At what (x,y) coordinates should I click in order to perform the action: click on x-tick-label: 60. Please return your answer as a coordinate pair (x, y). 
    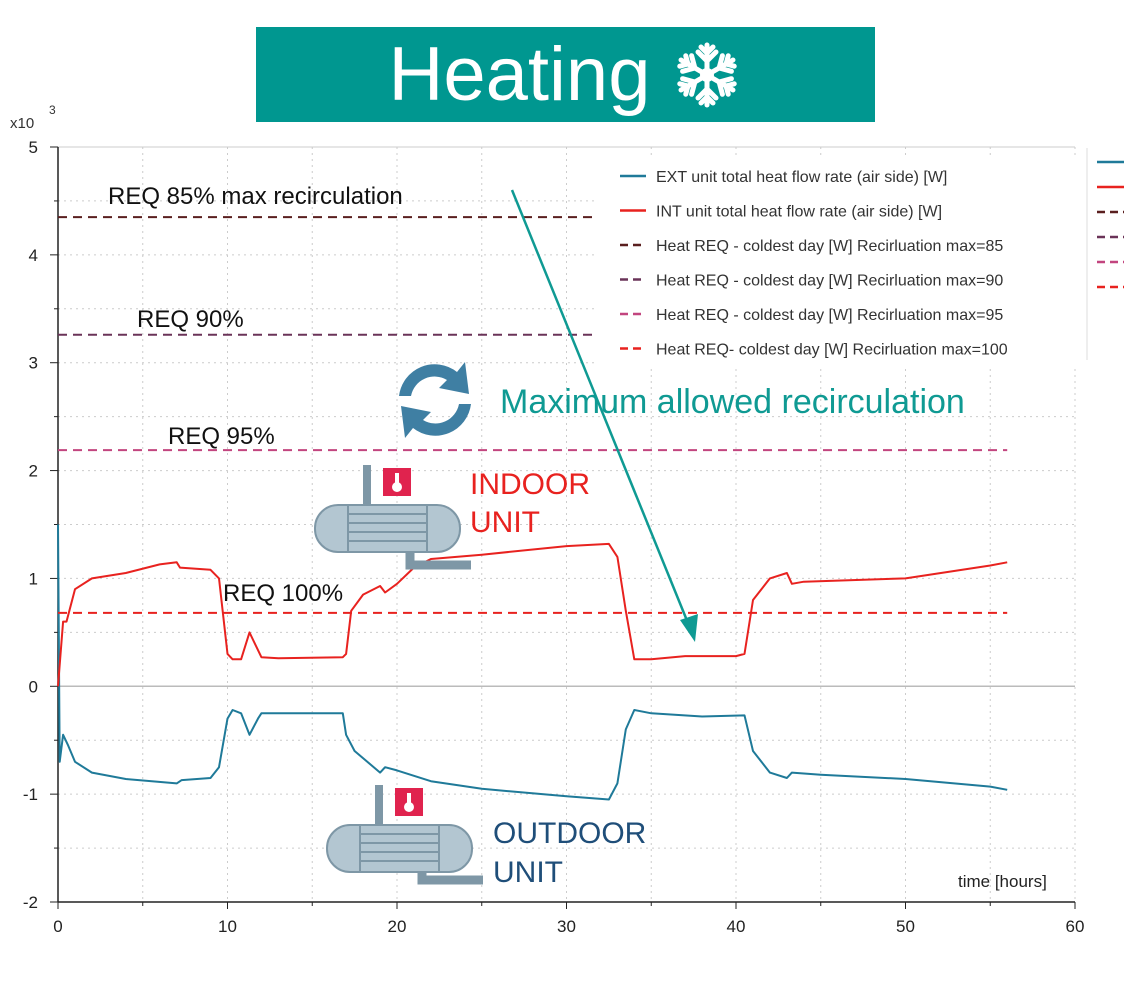
    Looking at the image, I should click on (1075, 926).